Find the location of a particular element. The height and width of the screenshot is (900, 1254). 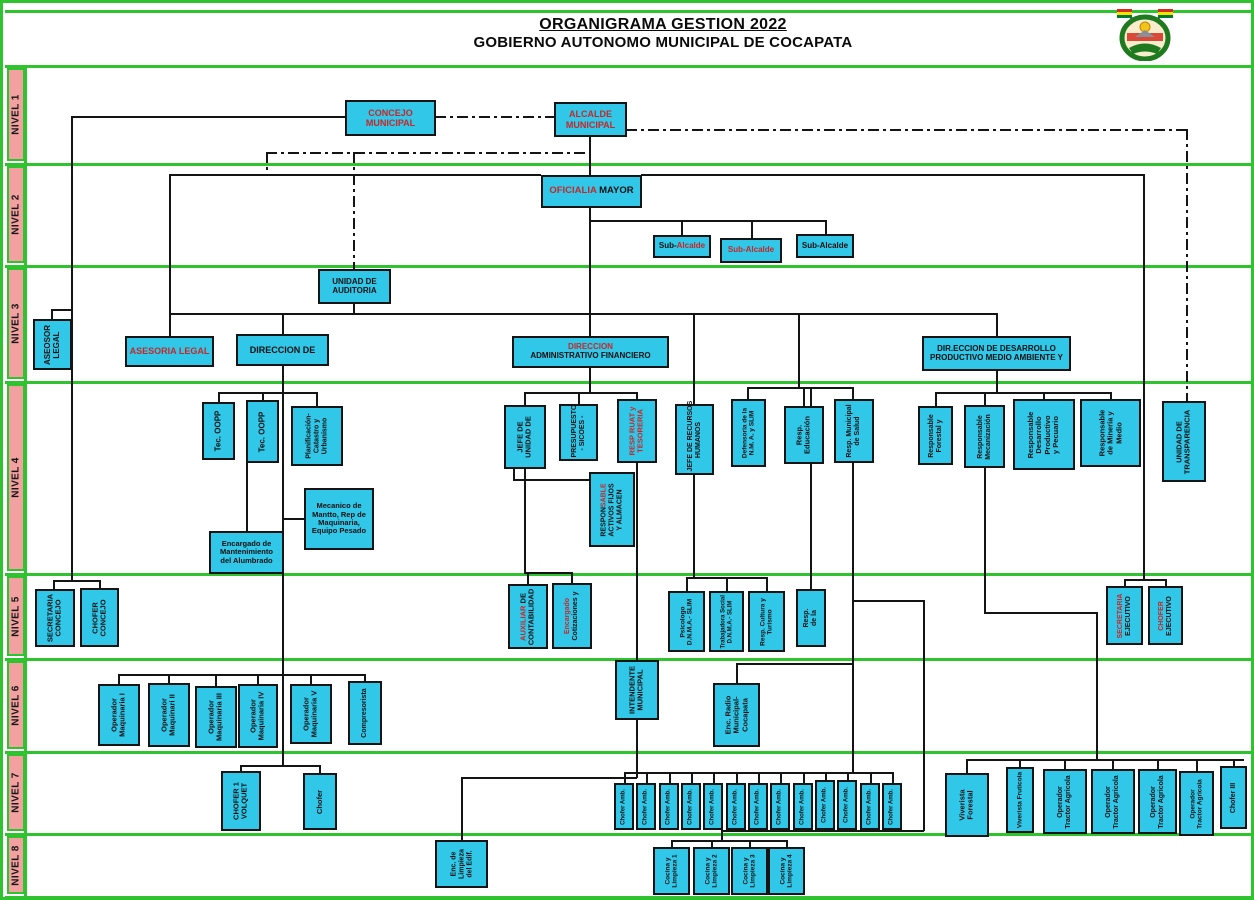

operador-maquinaria-5: Operador Maquinaria V is located at coordinates (311, 714).